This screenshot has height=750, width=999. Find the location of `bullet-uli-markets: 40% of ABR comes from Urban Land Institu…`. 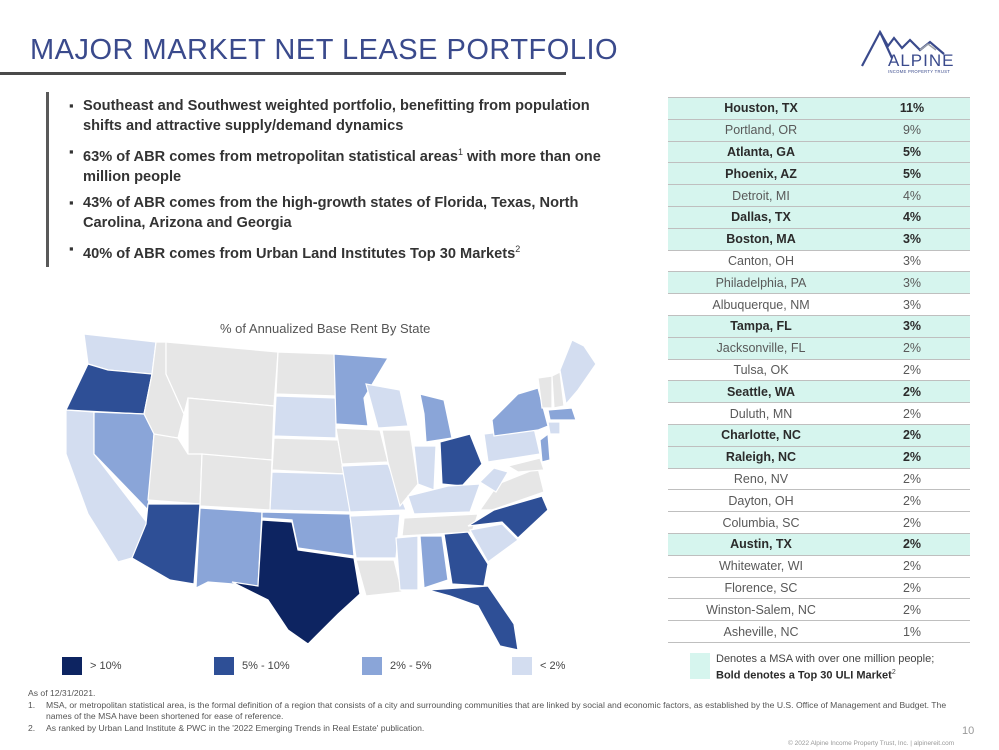

bullet-uli-markets: 40% of ABR comes from Urban Land Institu… is located at coordinates (337, 251).